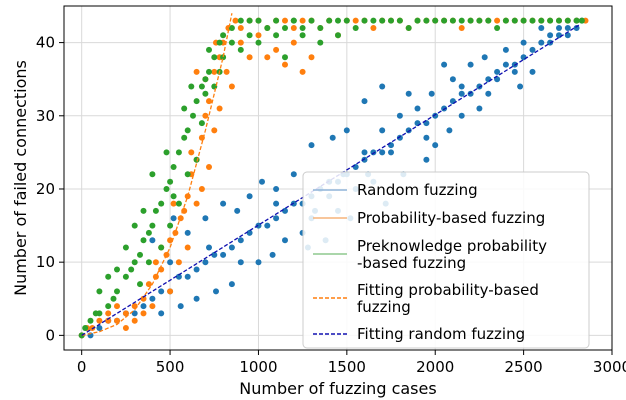 Image resolution: width=626 pixels, height=400 pixels. I want to click on x-tick-label: 2500, so click(524, 367).